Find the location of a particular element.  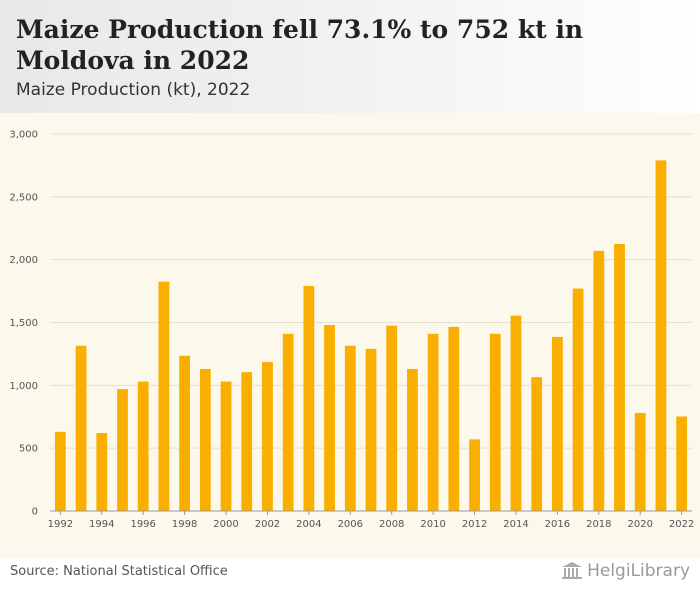

bar-2014 is located at coordinates (516, 413).